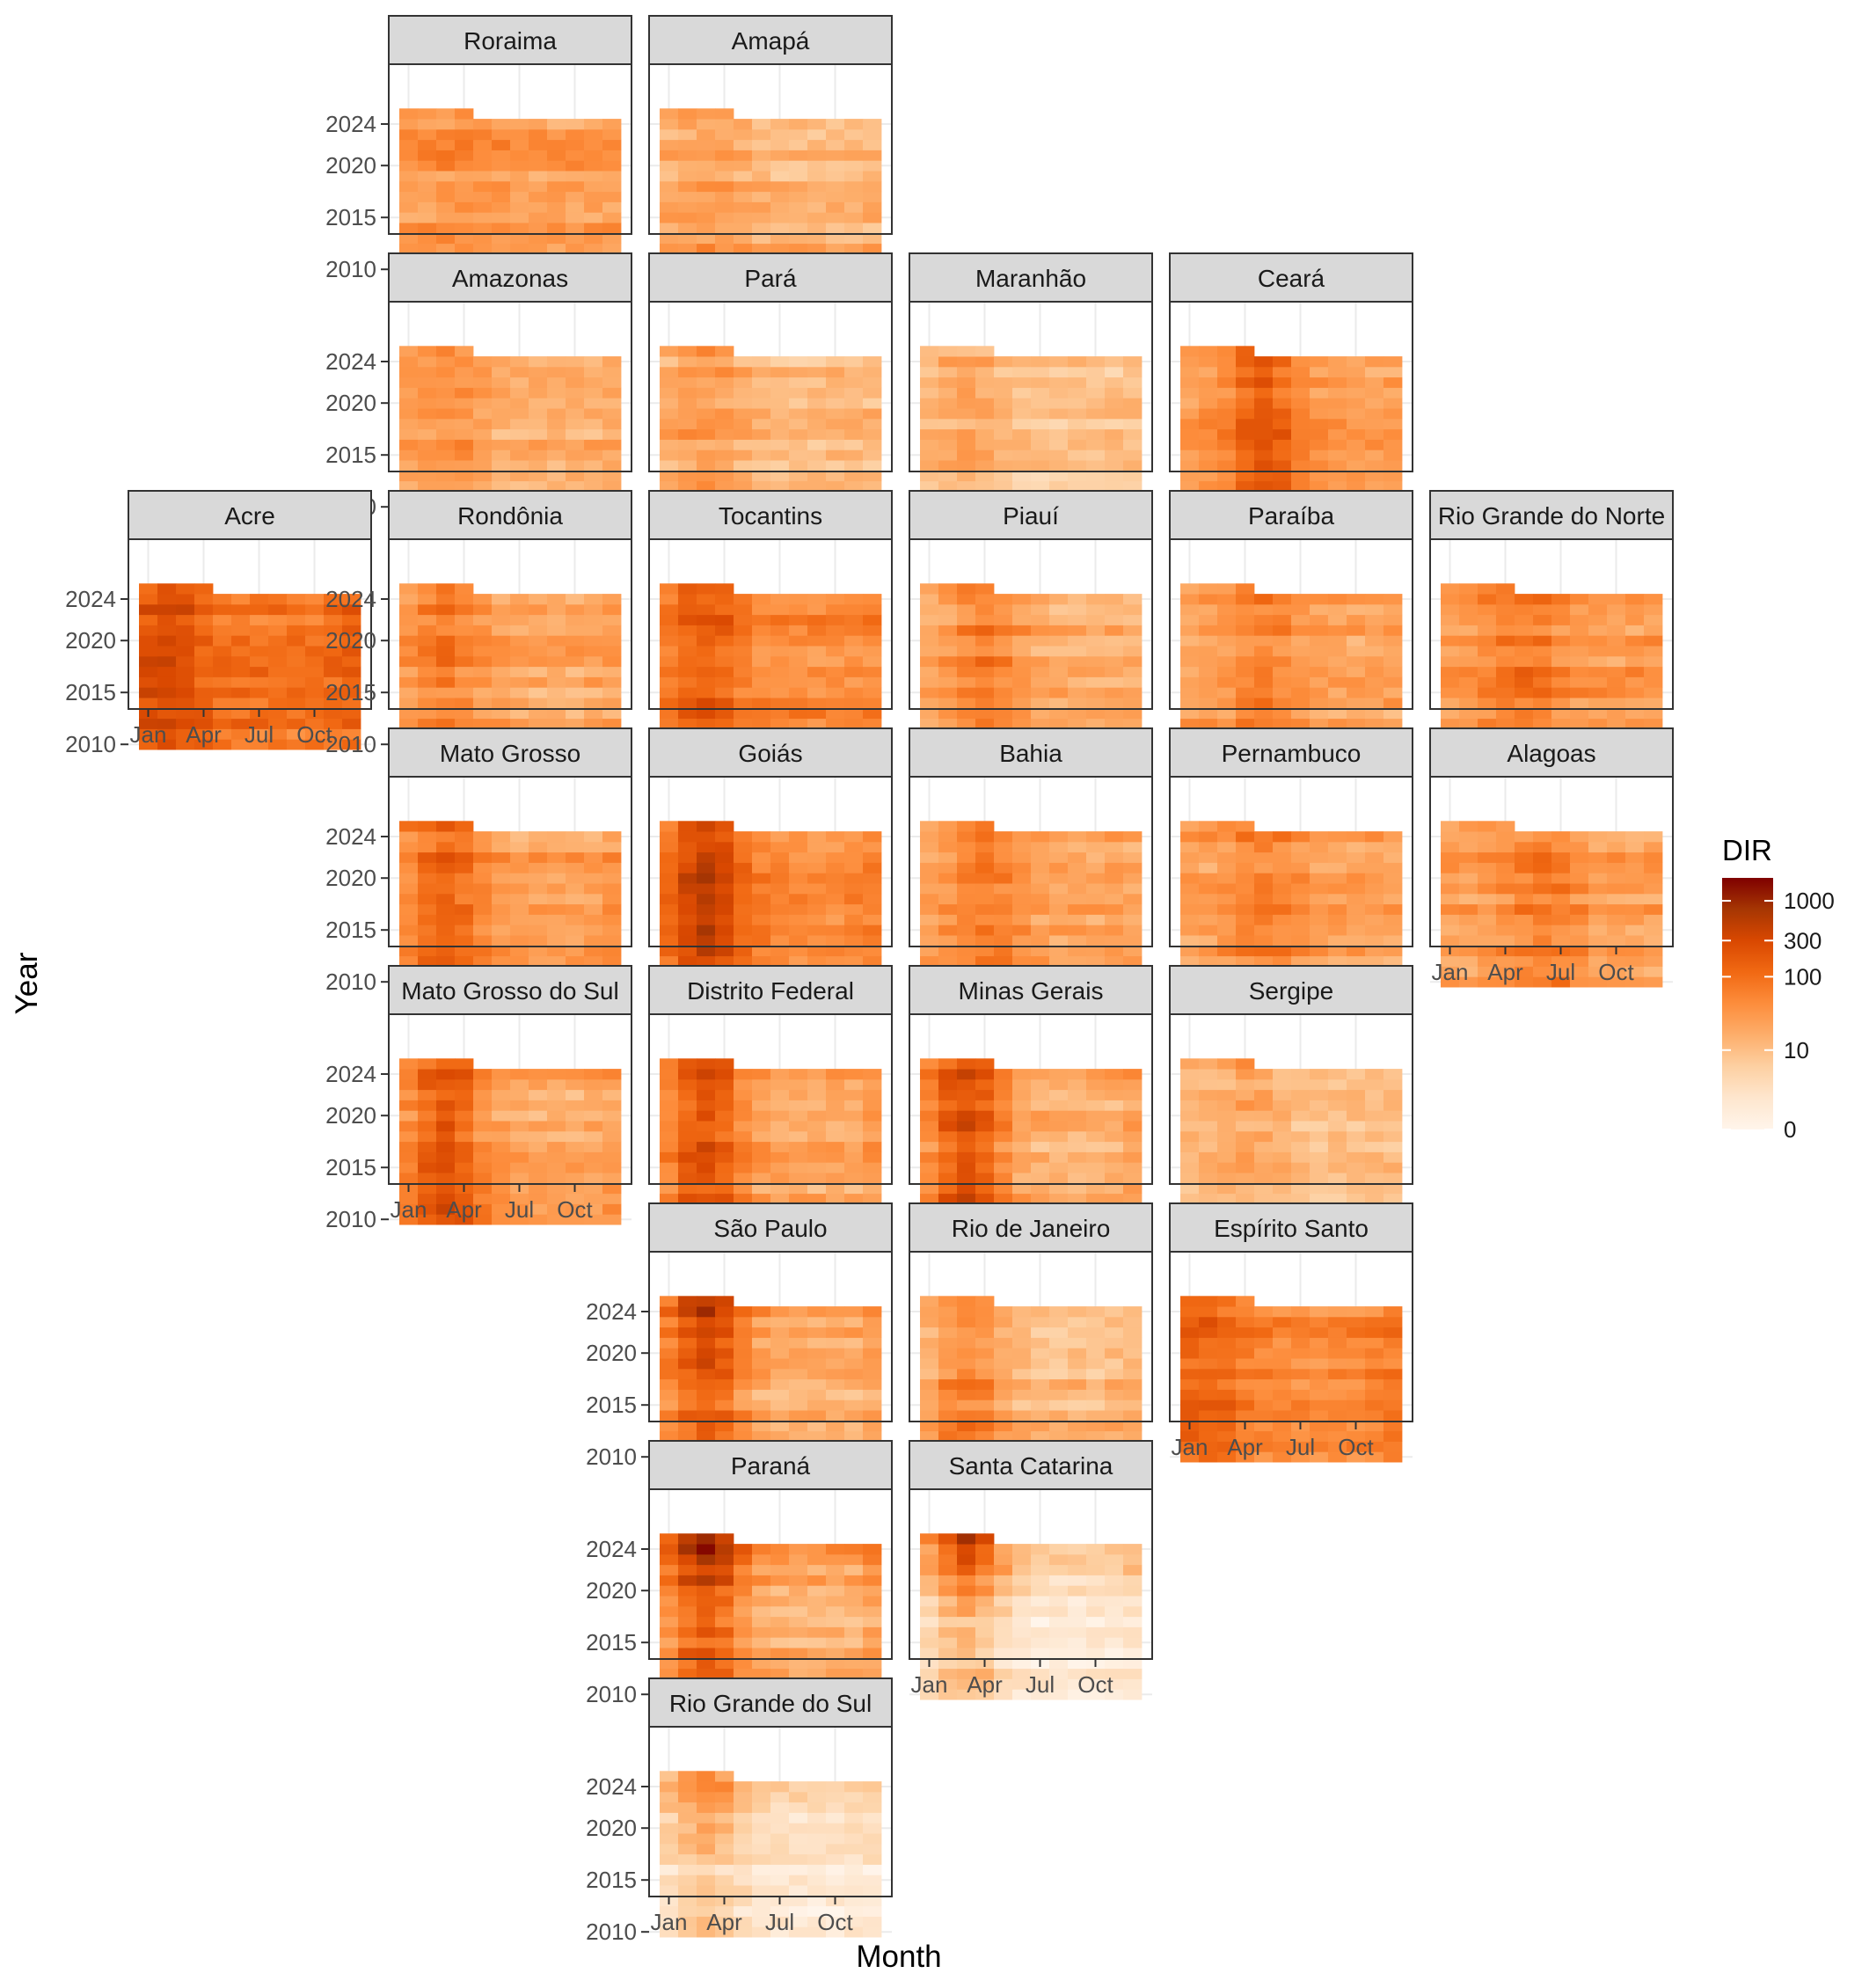 The image size is (1869, 1988). I want to click on y-tick-label: 2015, so click(350, 692).